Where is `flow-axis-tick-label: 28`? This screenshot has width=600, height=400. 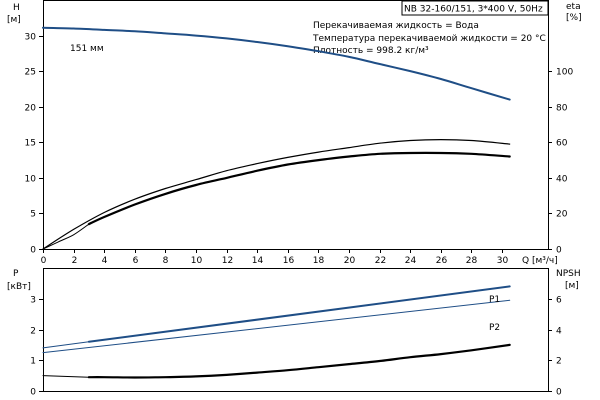
flow-axis-tick-label: 28 is located at coordinates (472, 261).